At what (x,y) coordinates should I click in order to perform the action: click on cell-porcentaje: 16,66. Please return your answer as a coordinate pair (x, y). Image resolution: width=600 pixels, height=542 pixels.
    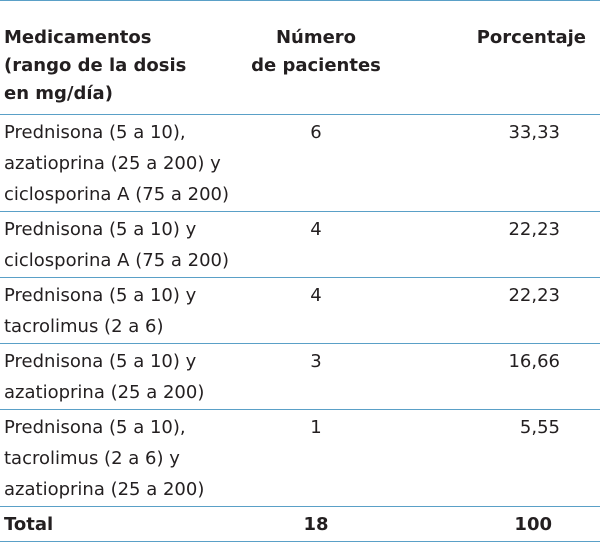
    Looking at the image, I should click on (534, 361).